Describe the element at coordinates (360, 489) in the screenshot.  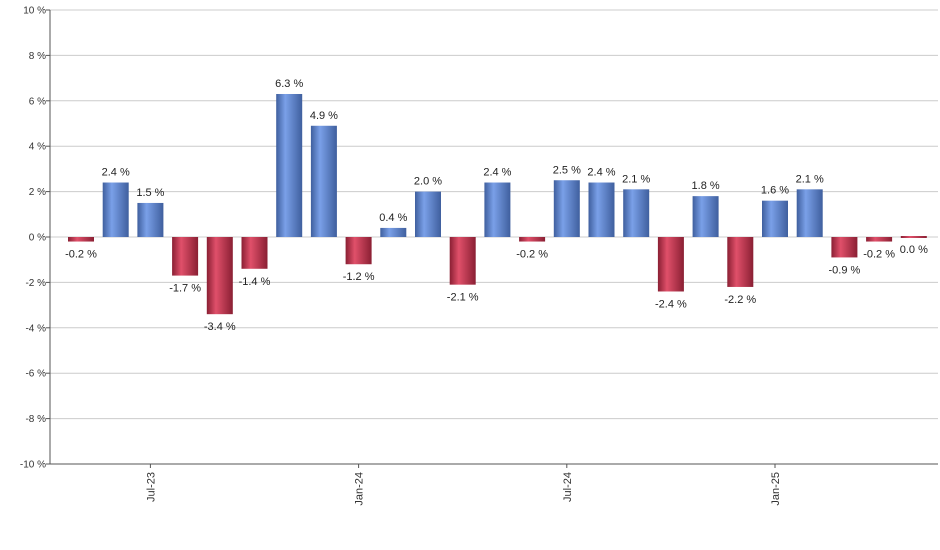
I see `x-tick-label: Jan-24` at that location.